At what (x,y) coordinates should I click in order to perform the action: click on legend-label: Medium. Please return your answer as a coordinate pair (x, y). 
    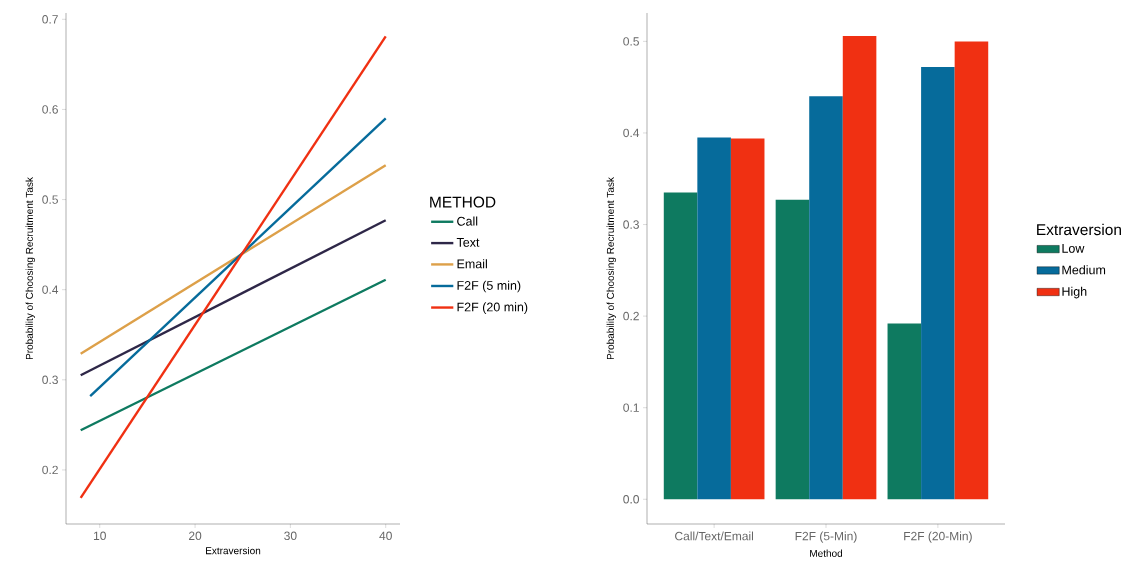
    Looking at the image, I should click on (1084, 270).